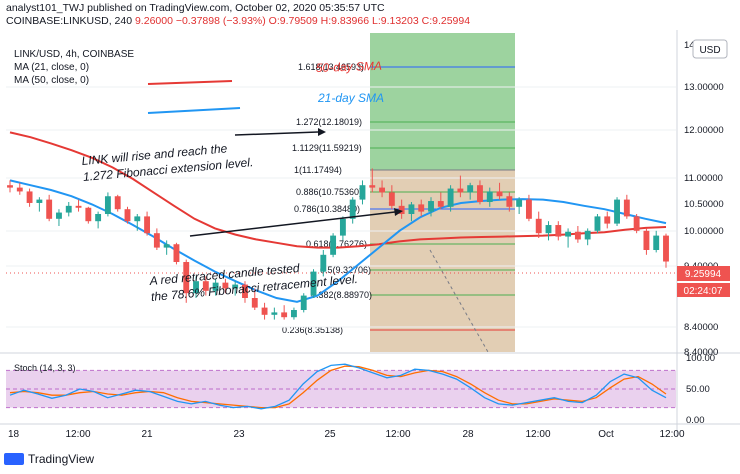 The width and height of the screenshot is (740, 474). What do you see at coordinates (69, 21) in the screenshot?
I see `ticker-symbol: COINBASE:LINKUSD, 240` at bounding box center [69, 21].